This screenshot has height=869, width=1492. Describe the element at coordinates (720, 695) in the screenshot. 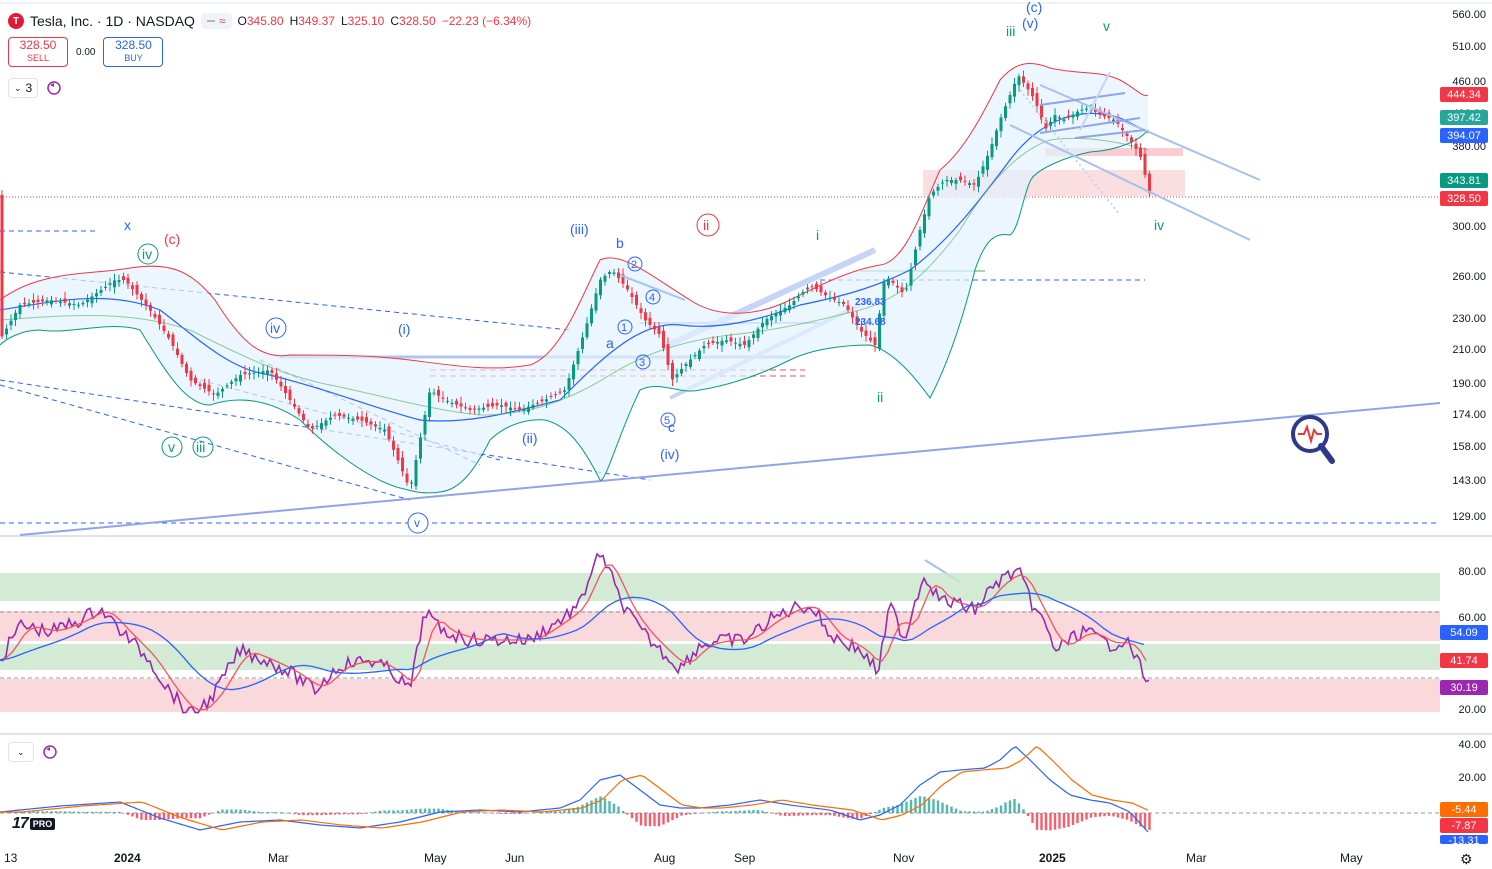

I see `rsi-zone-red` at that location.